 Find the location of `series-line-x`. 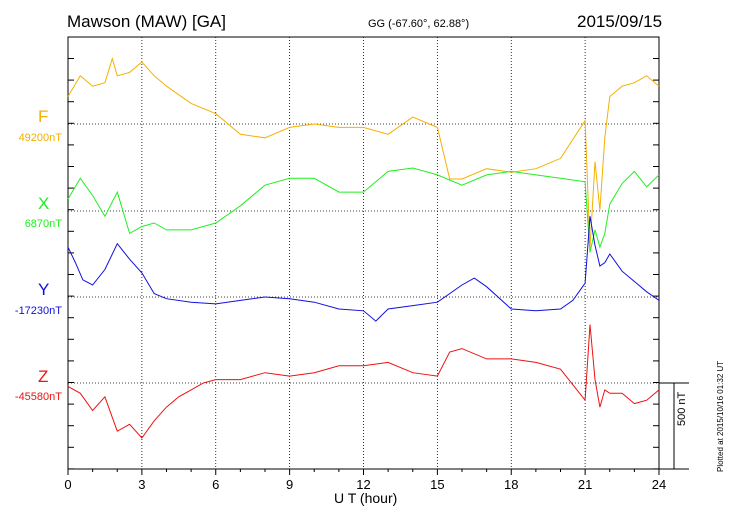

series-line-x is located at coordinates (363, 210).